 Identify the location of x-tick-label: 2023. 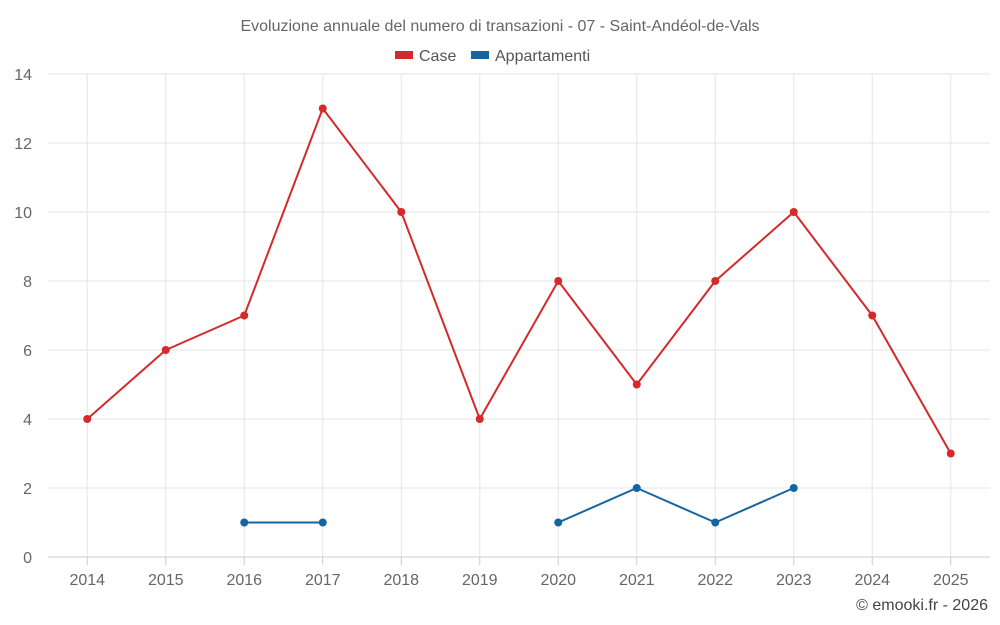
(794, 580).